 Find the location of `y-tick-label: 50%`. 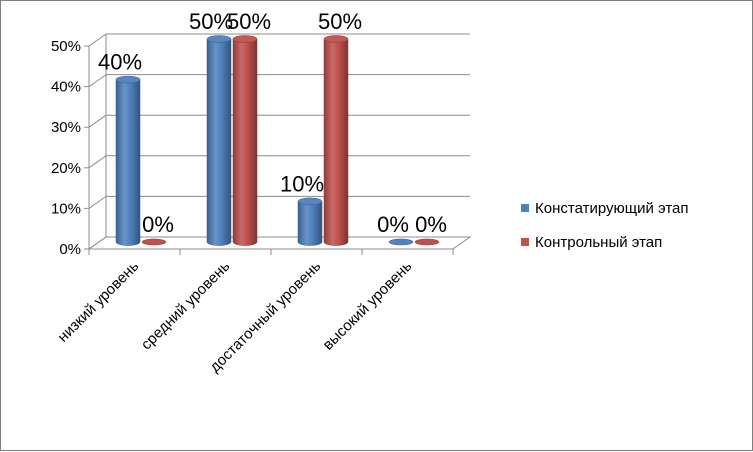

y-tick-label: 50% is located at coordinates (66, 46).